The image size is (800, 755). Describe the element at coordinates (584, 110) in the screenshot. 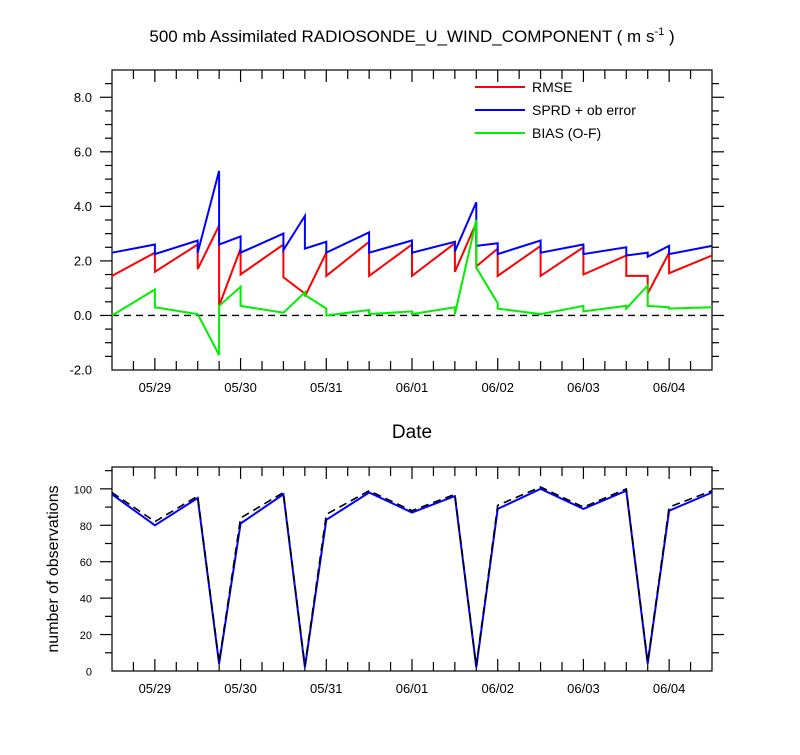

I see `legend-label: SPRD + ob error` at that location.